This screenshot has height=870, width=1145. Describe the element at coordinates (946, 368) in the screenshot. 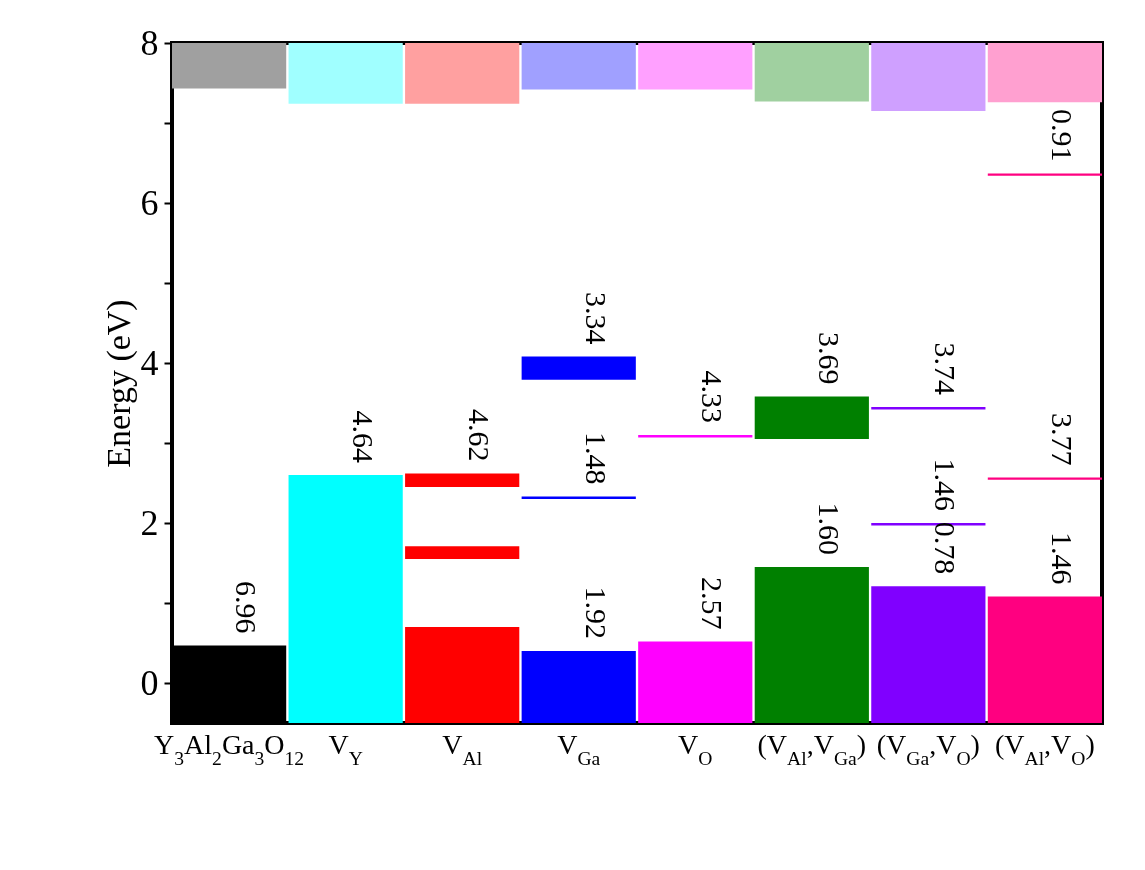

I see `annotation: 3.74` at that location.